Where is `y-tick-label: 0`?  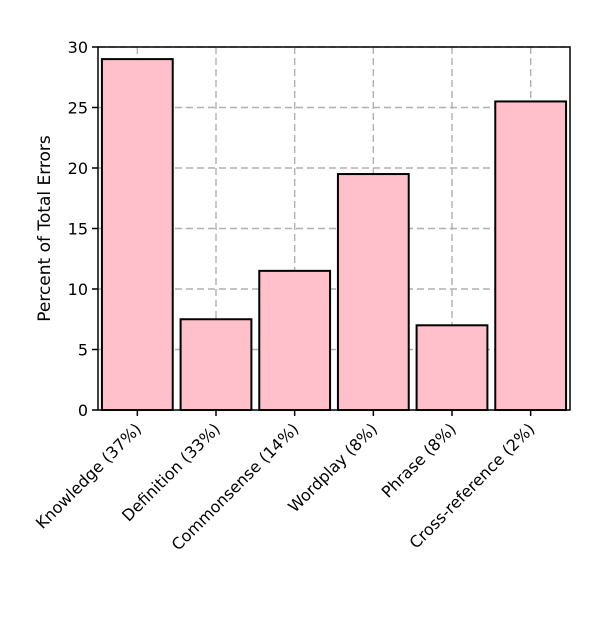
y-tick-label: 0 is located at coordinates (83, 410).